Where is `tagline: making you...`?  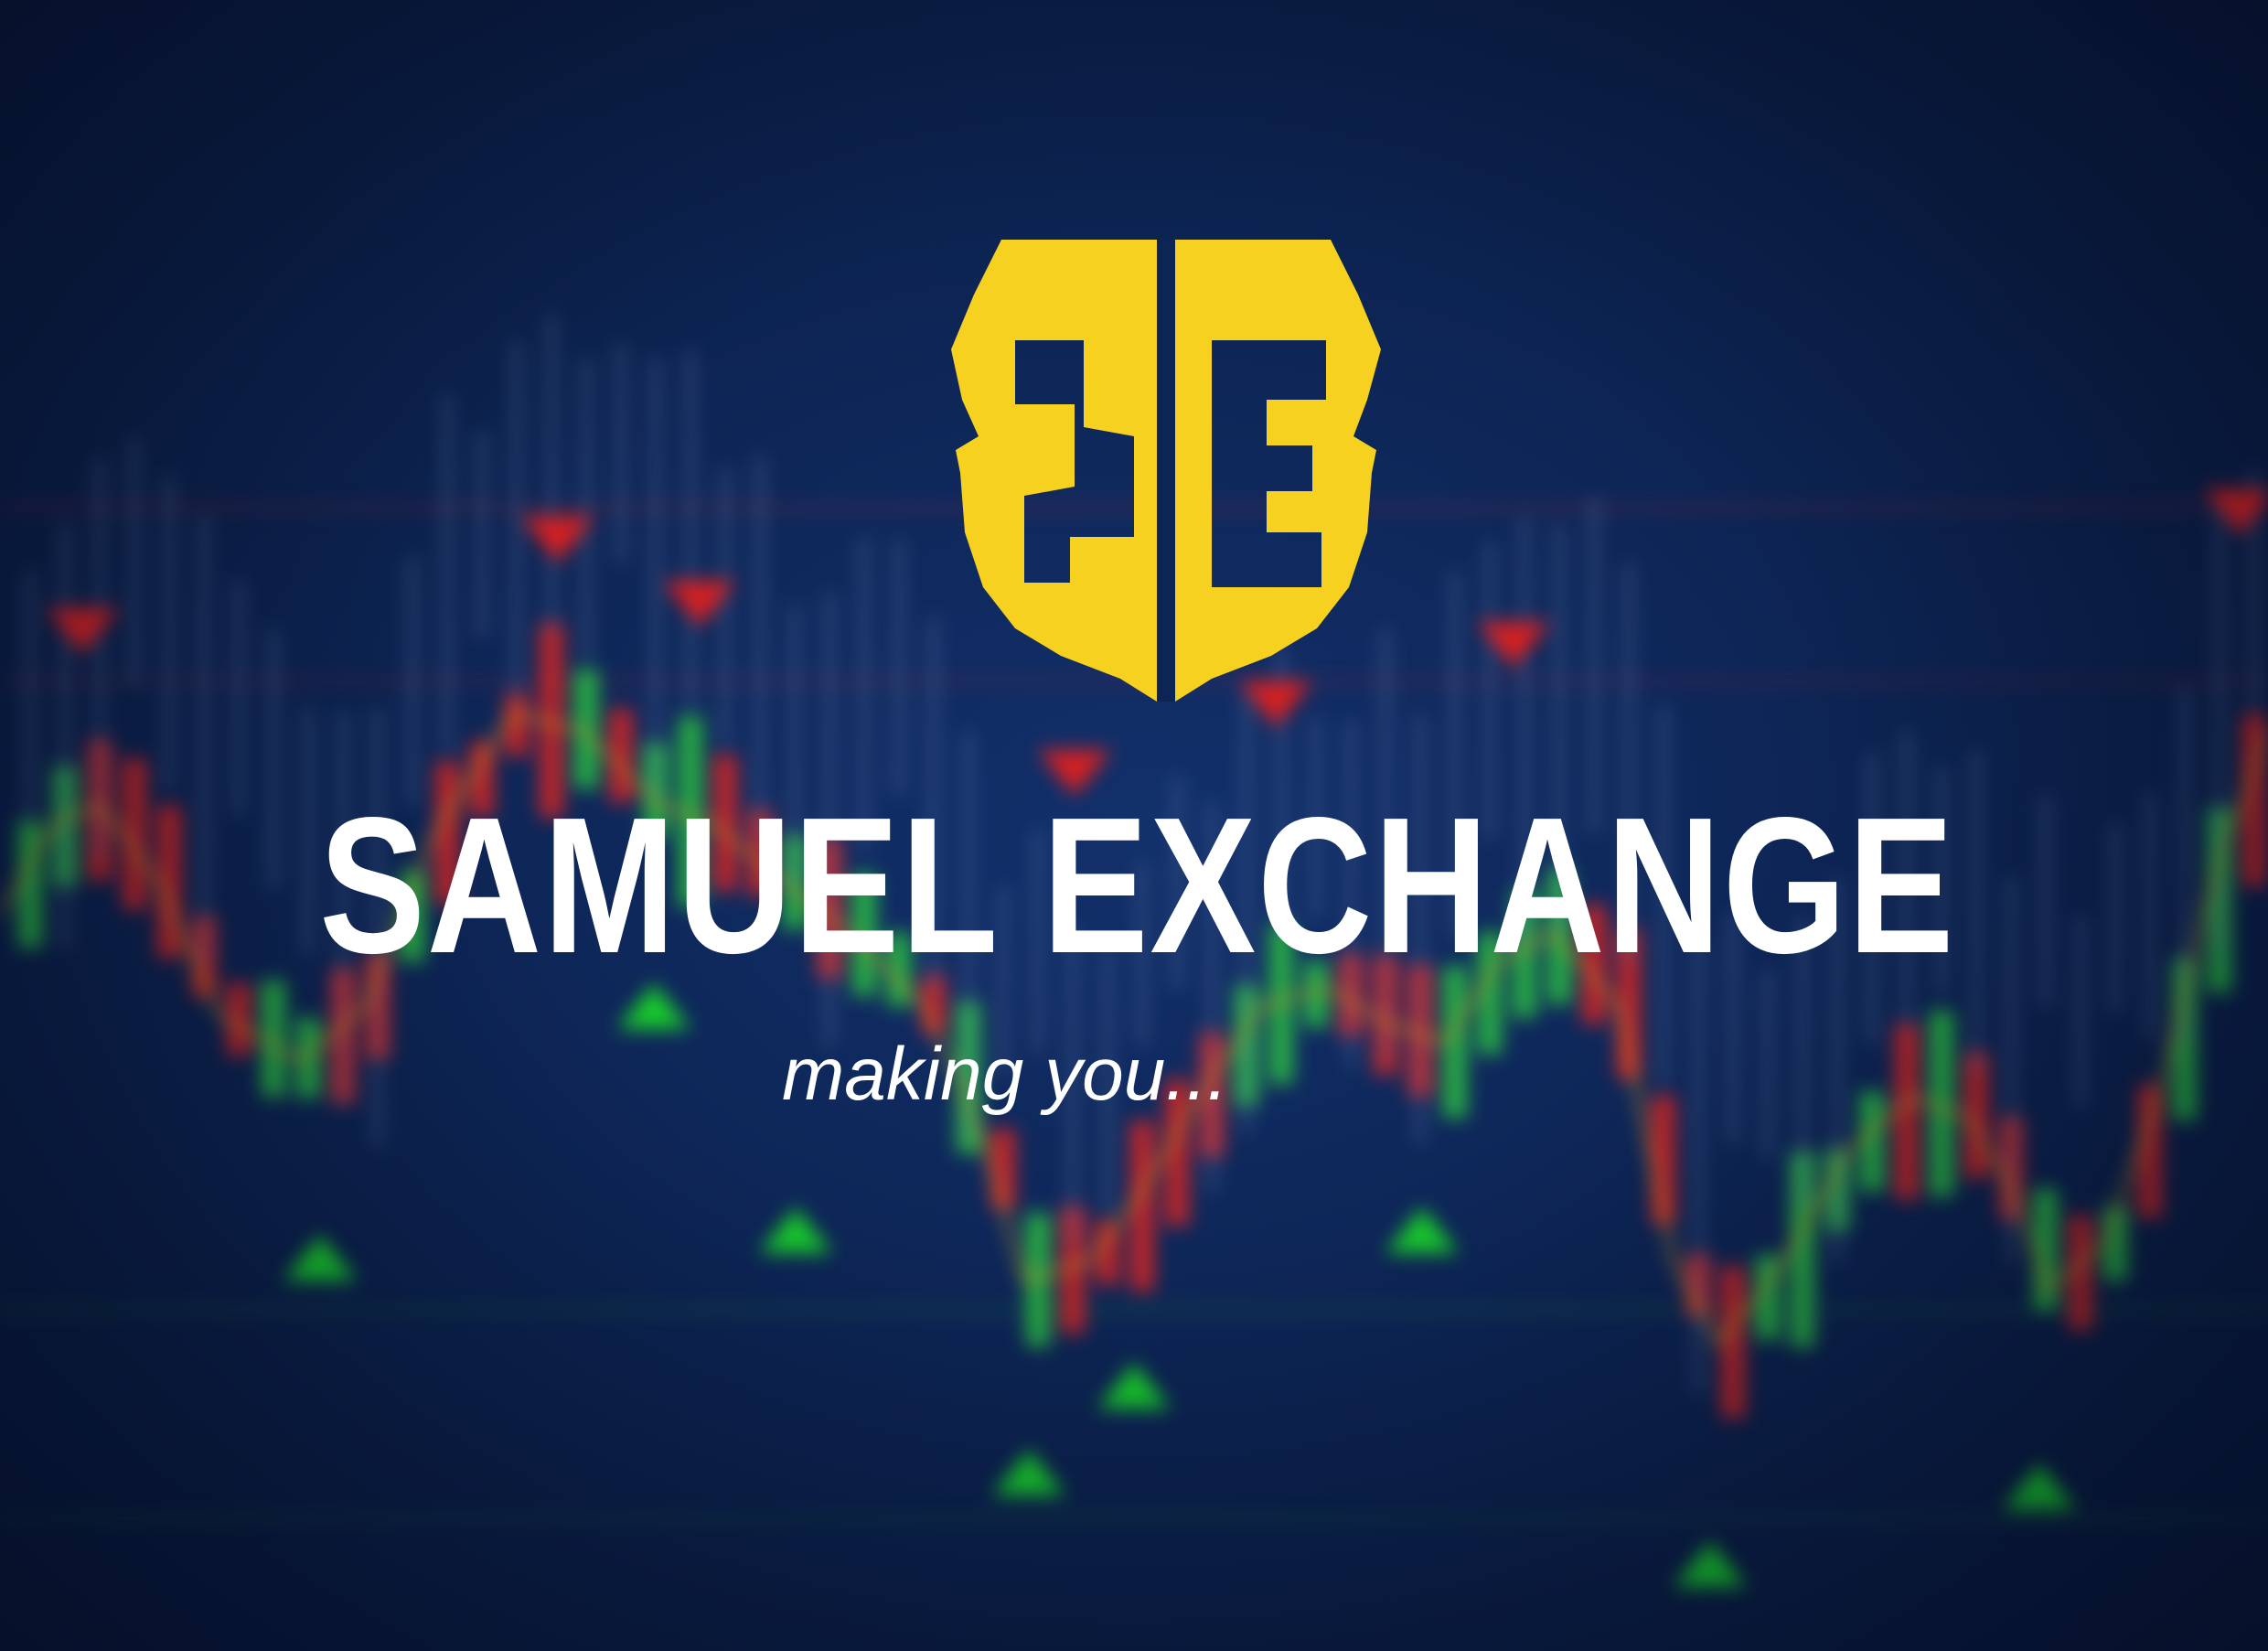 tagline: making you... is located at coordinates (1005, 1074).